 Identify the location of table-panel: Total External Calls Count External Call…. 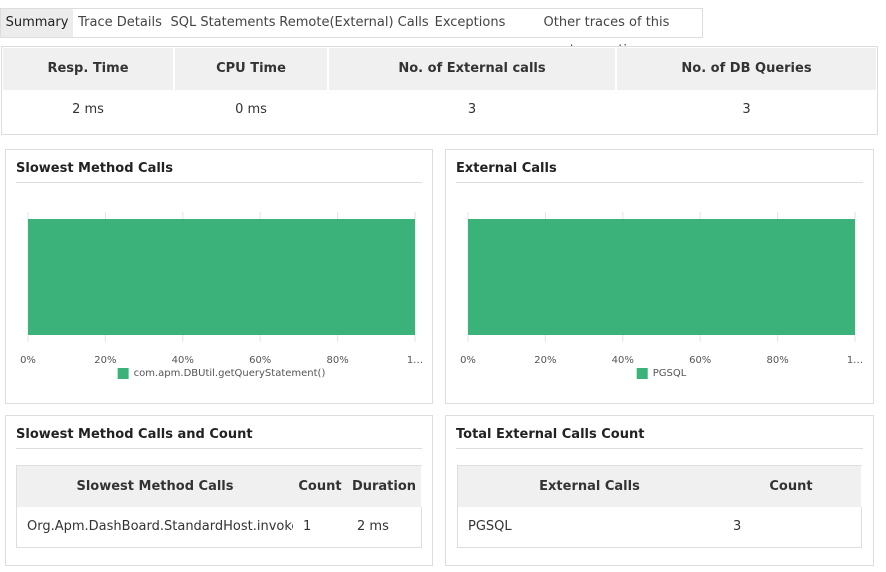
(659, 490).